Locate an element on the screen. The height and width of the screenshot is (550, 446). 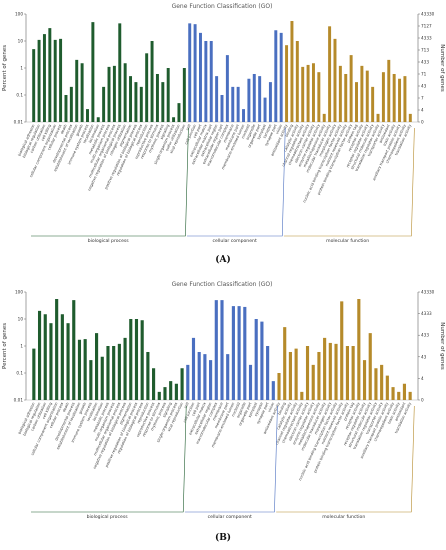
category-label: organelle is located at coordinates (250, 132).